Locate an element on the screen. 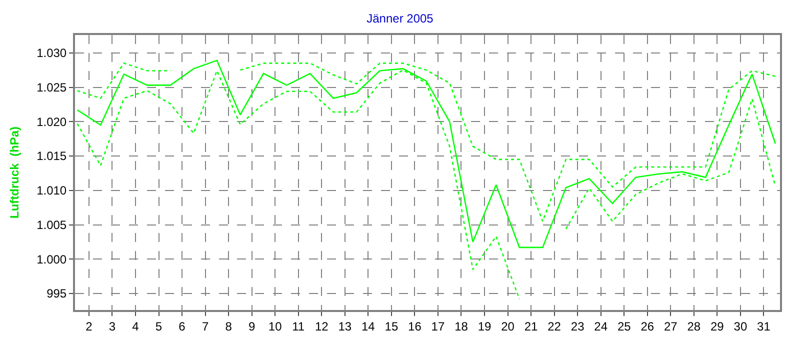 This screenshot has width=800, height=350. x-tick-label: 3 is located at coordinates (112, 326).